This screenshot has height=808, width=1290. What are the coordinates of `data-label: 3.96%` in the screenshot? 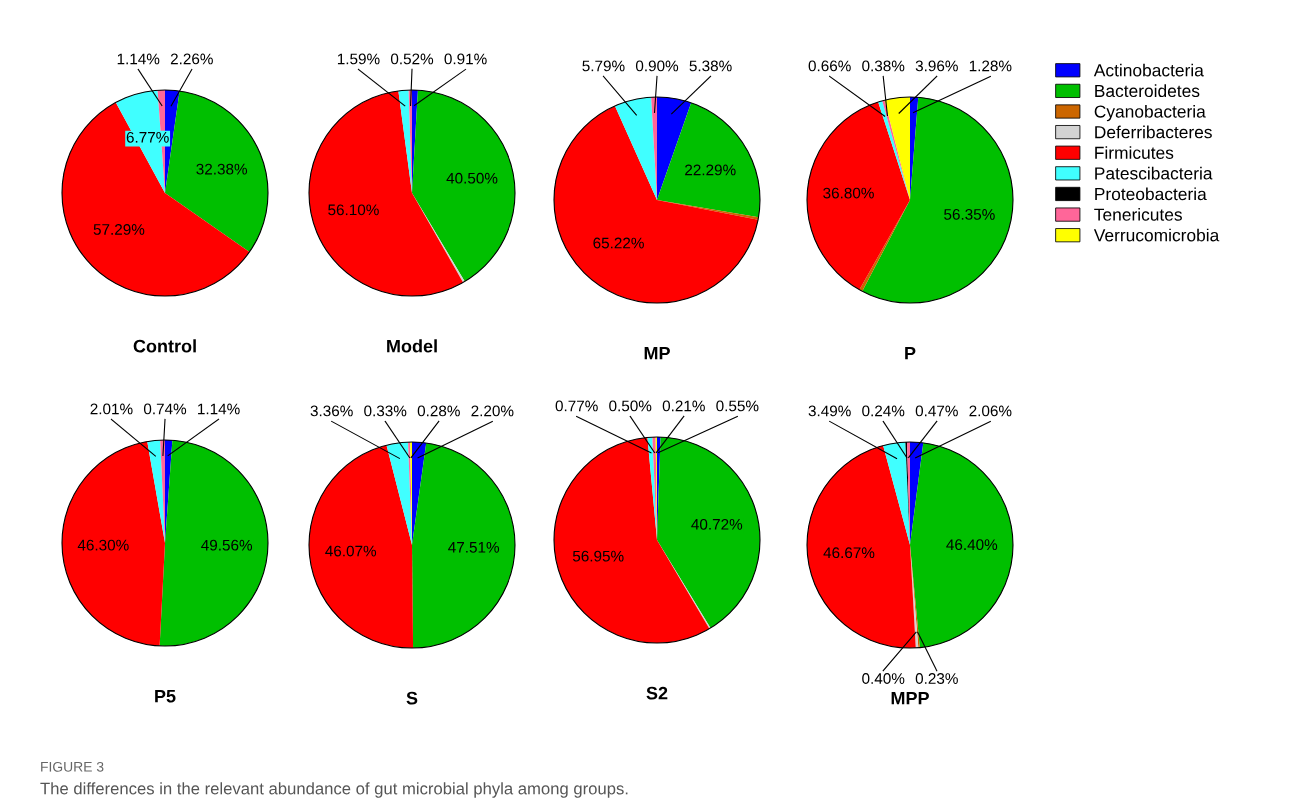 It's located at (936, 66).